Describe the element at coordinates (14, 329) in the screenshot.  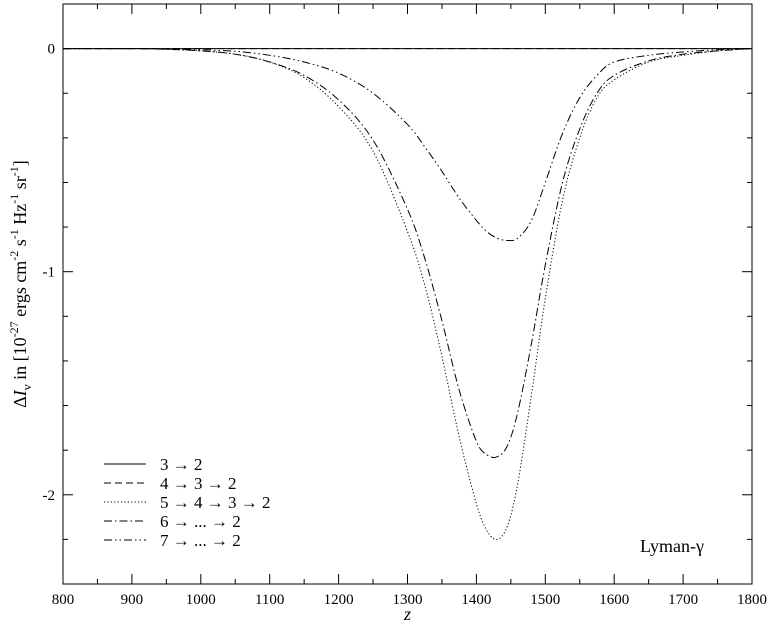
I see `y-title-exp27: -27` at that location.